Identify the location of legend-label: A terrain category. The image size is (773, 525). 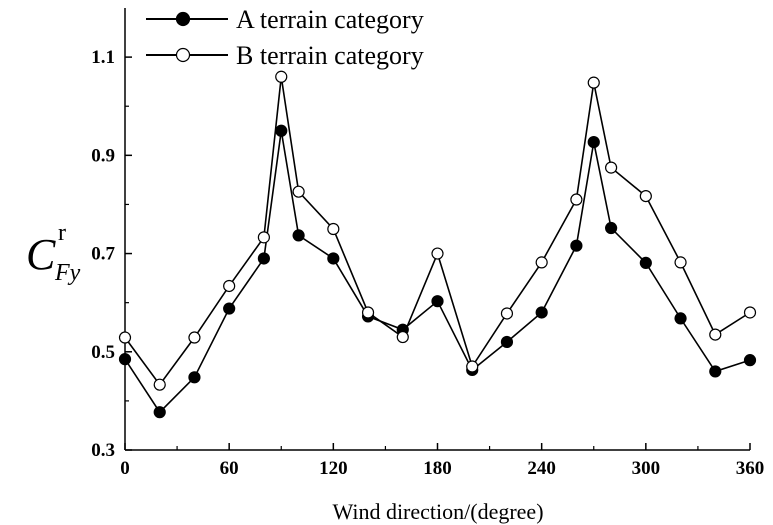
(330, 19).